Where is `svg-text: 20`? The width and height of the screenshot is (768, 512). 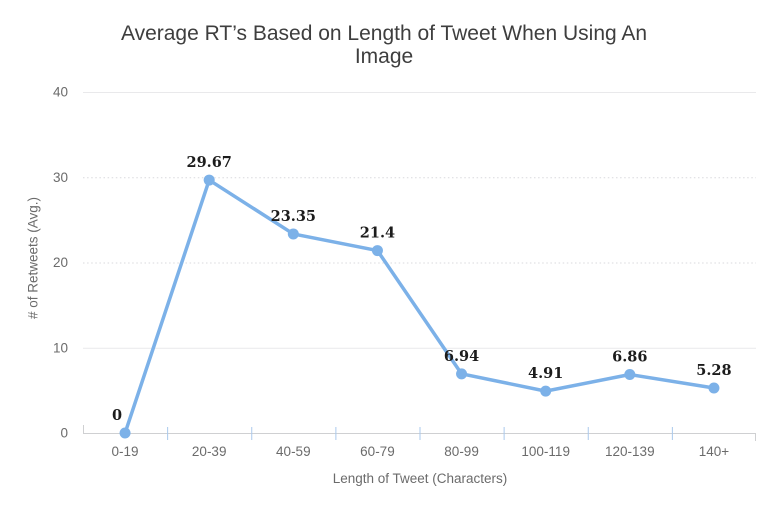
svg-text: 20 is located at coordinates (60, 262).